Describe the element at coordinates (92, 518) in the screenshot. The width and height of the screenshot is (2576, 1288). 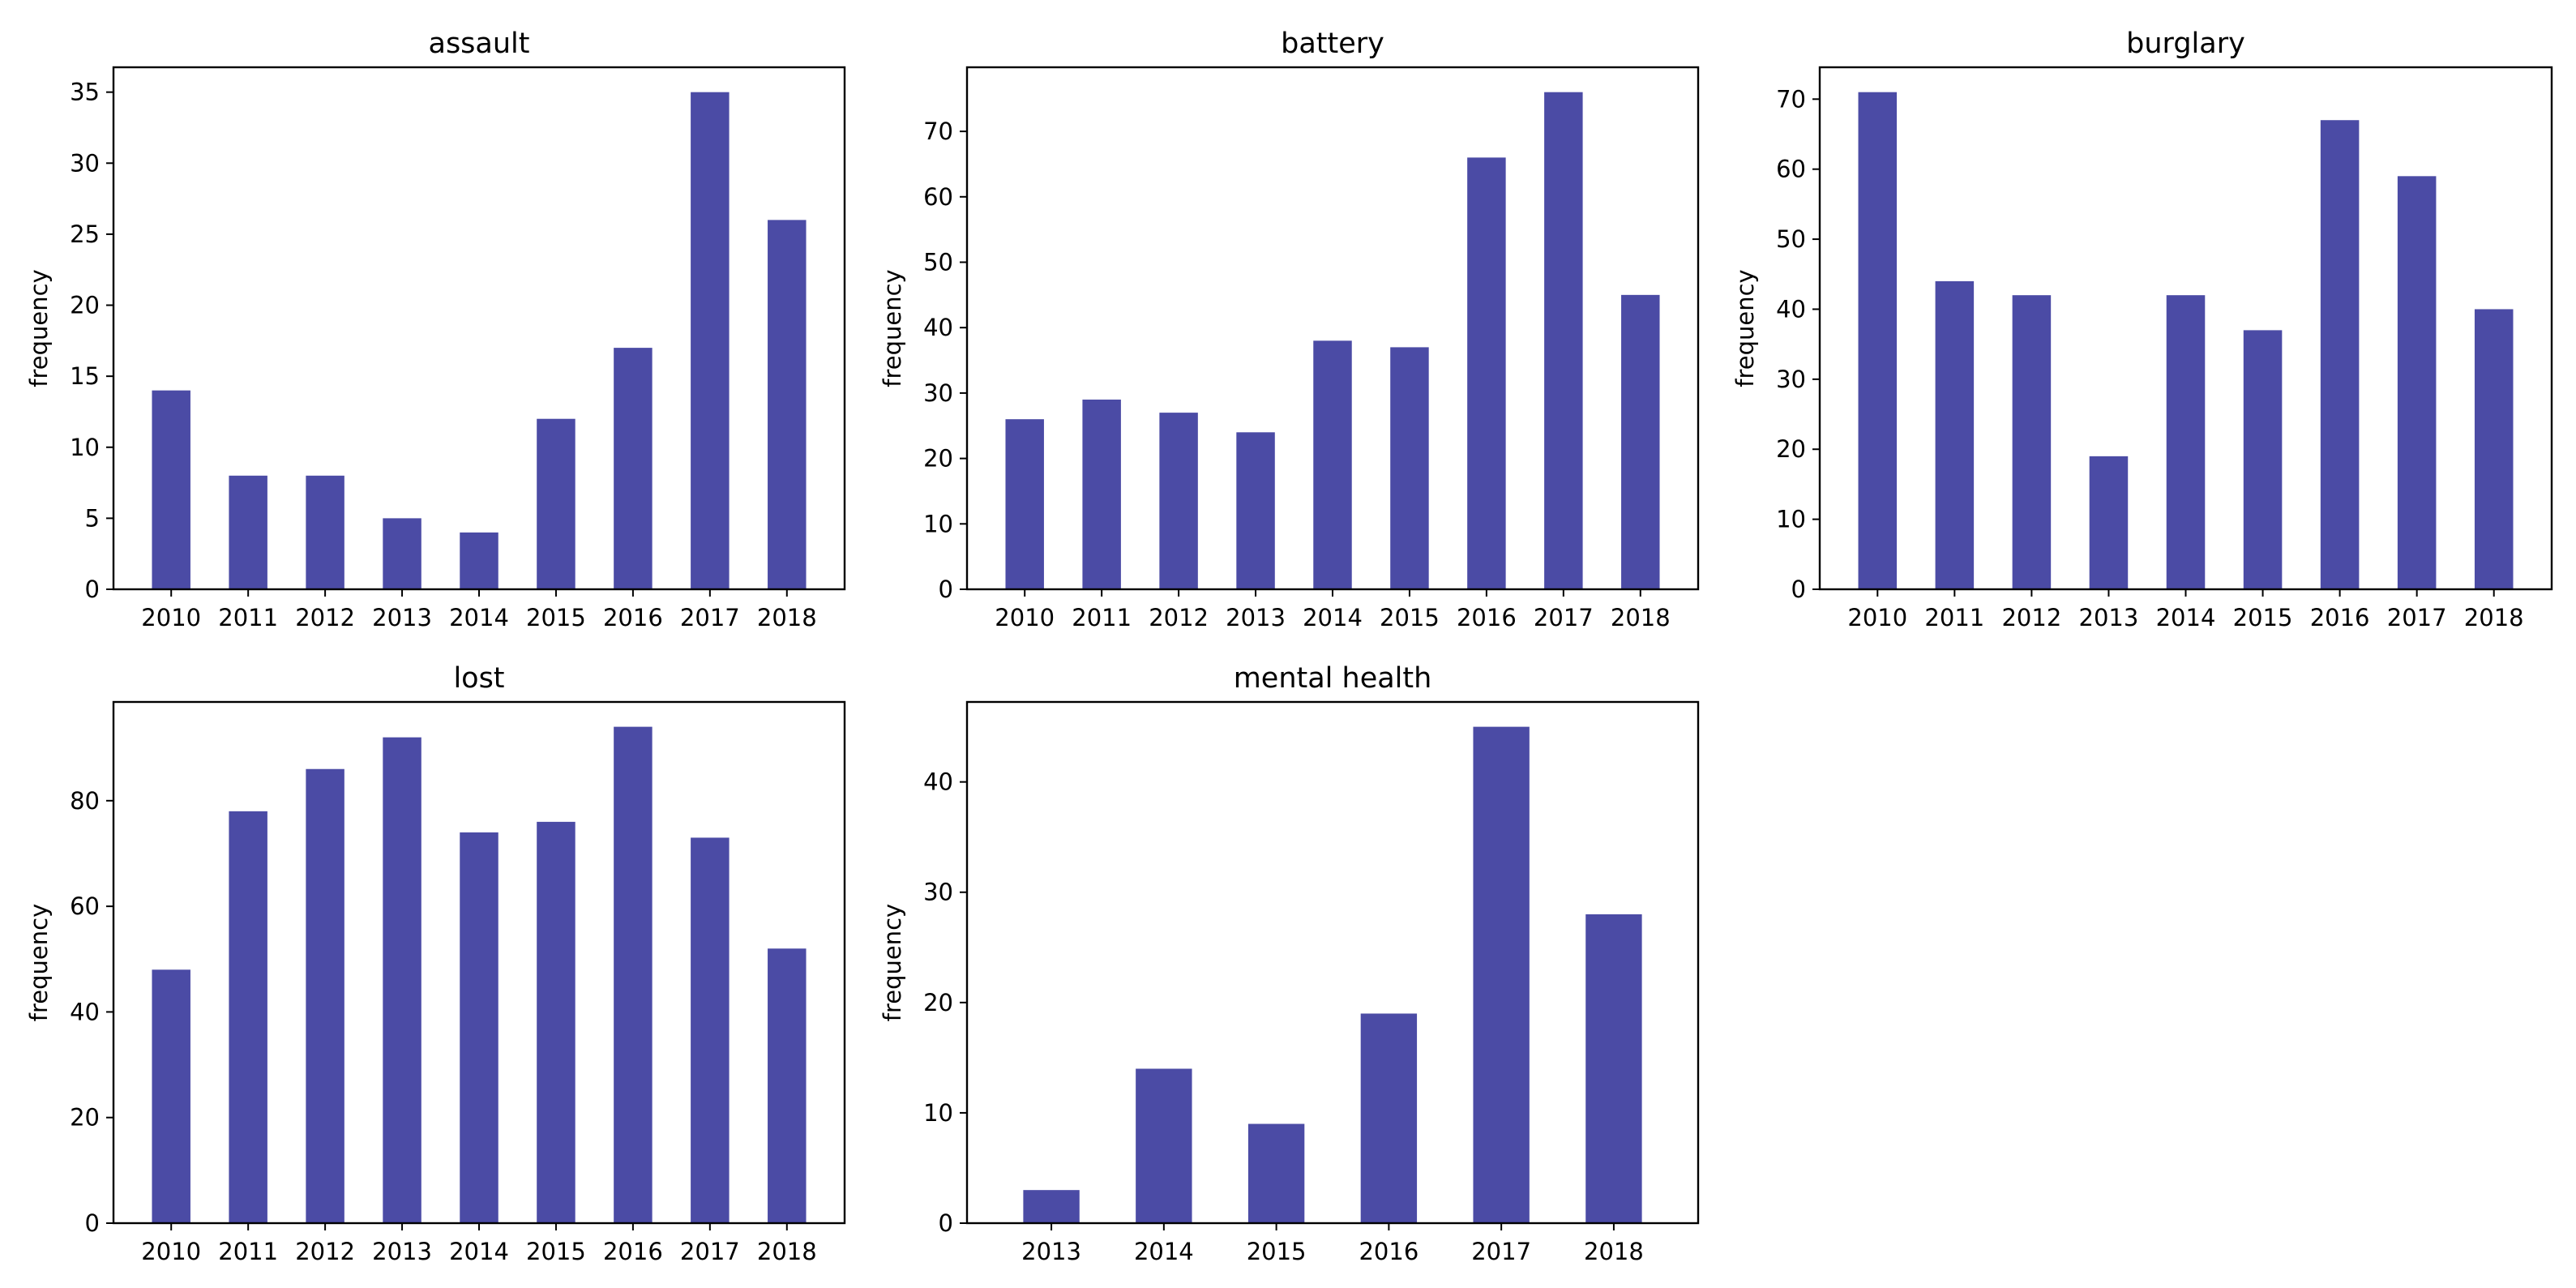
I see `y-tick-label: 5` at that location.